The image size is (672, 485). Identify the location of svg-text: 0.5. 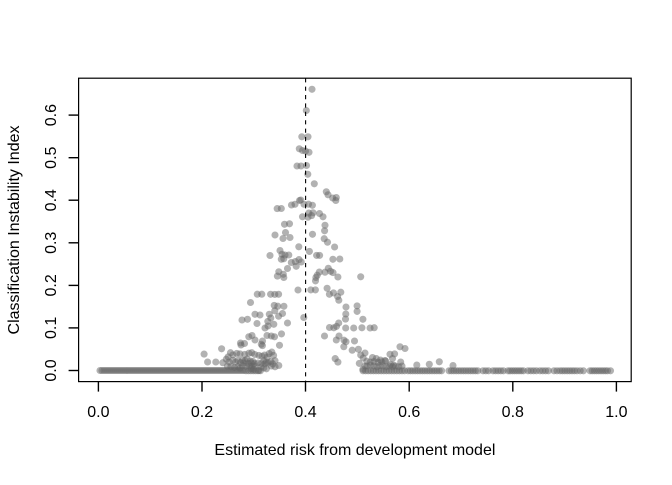
(51, 157).